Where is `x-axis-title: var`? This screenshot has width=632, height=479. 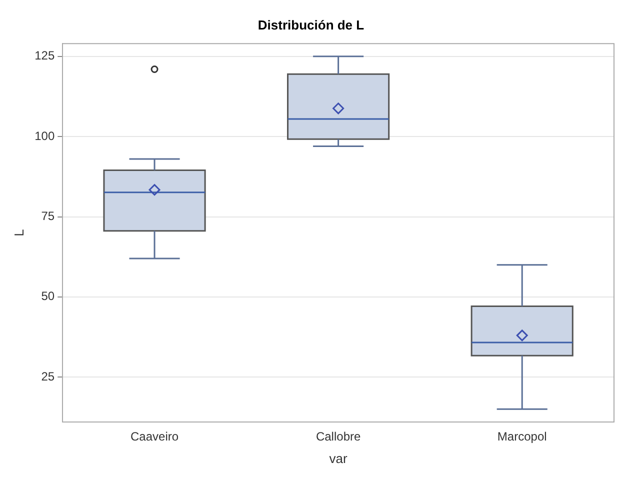 x-axis-title: var is located at coordinates (338, 458).